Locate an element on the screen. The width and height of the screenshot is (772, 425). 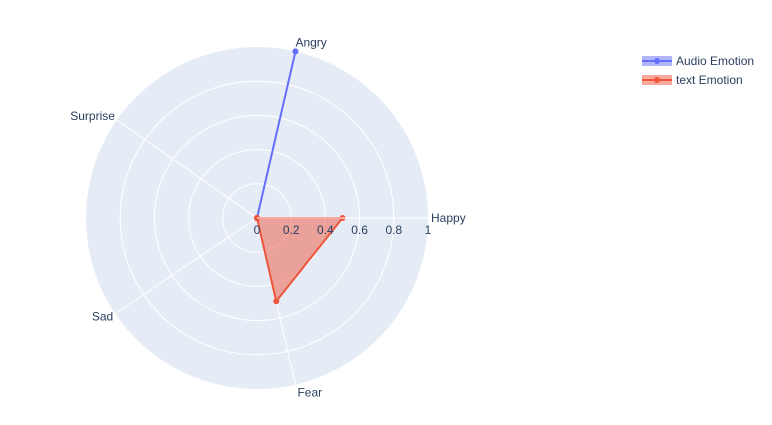
legend-label: text Emotion is located at coordinates (709, 80).